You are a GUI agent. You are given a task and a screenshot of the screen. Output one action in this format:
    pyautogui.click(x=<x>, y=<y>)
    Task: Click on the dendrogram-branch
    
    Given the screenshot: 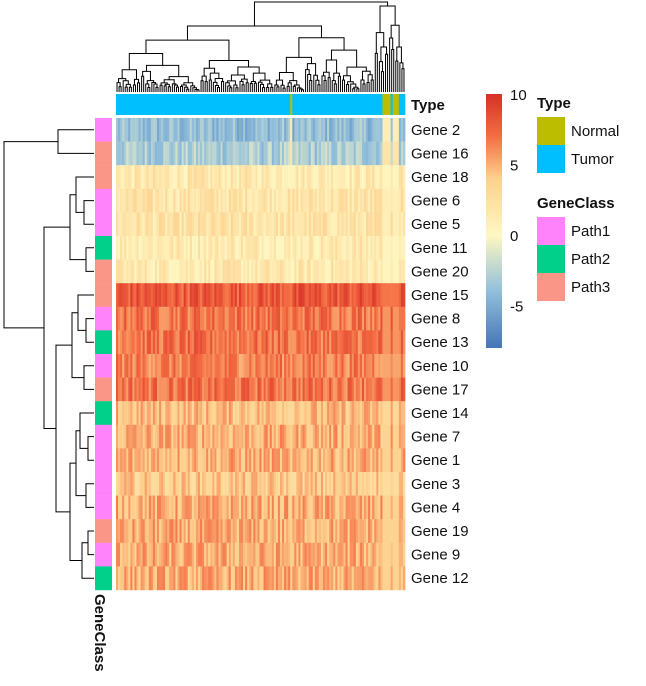 What is the action you would take?
    pyautogui.click(x=187, y=50)
    